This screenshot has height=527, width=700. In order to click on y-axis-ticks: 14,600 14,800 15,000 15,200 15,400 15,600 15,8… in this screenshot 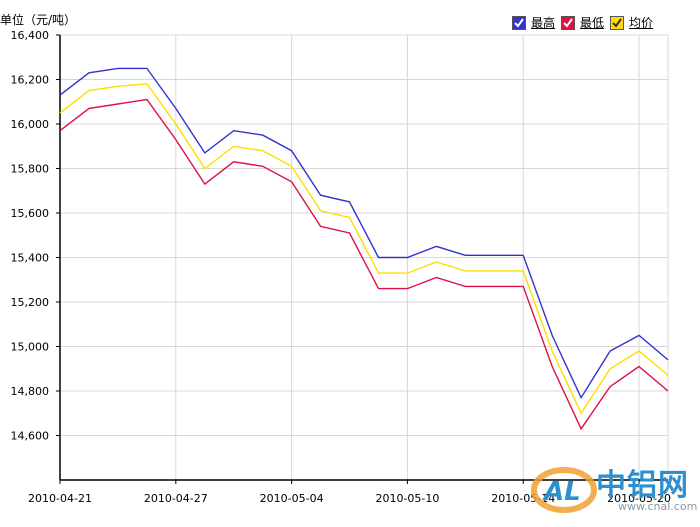, I will do `click(35, 236)`.